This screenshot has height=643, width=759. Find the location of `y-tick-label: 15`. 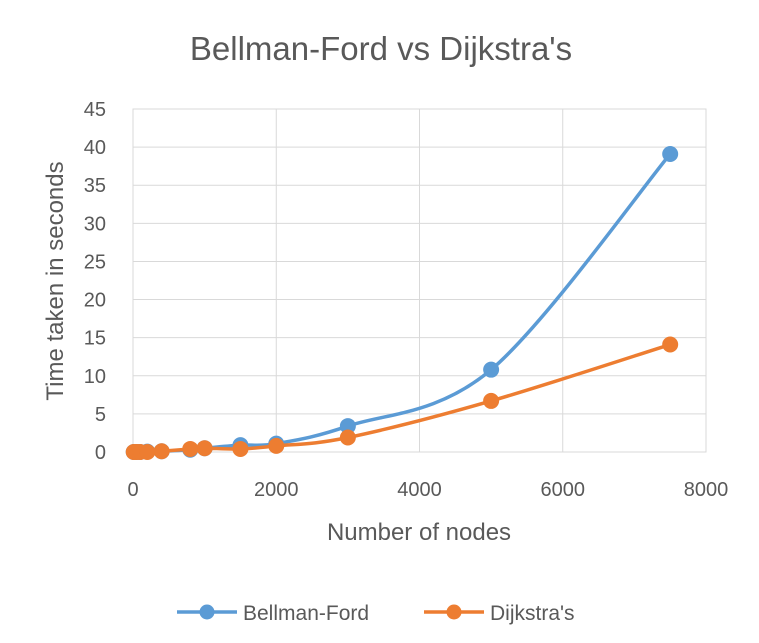

y-tick-label: 15 is located at coordinates (95, 339).